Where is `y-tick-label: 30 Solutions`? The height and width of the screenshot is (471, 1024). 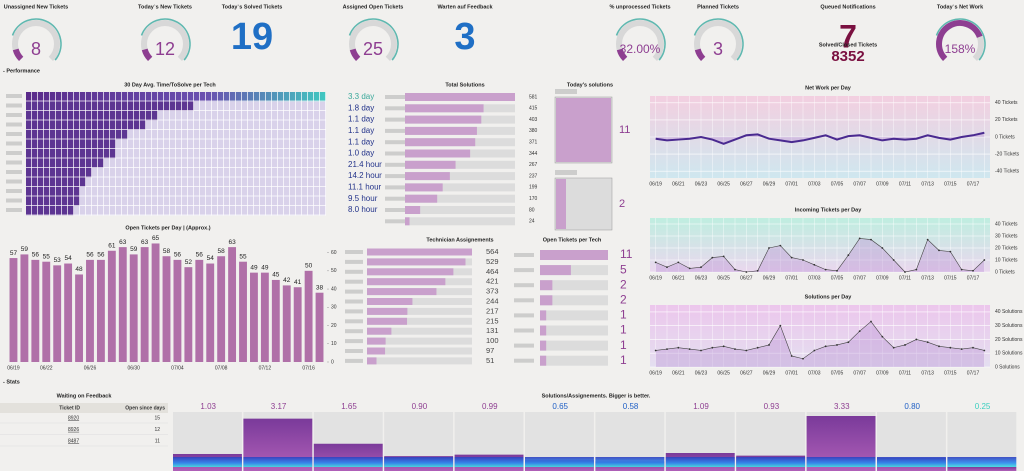
y-tick-label: 30 Solutions is located at coordinates (1009, 326).